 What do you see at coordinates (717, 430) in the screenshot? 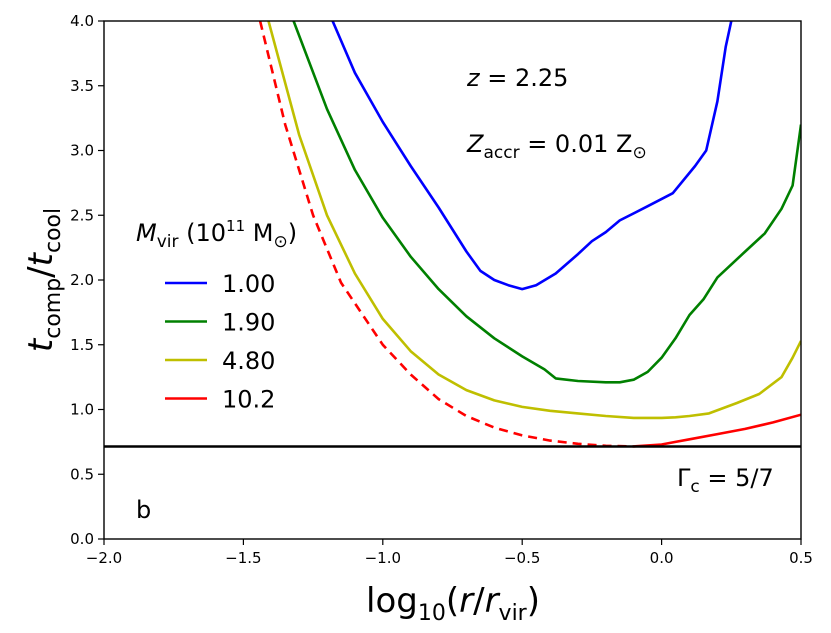
I see `series-line-10.2-solid` at bounding box center [717, 430].